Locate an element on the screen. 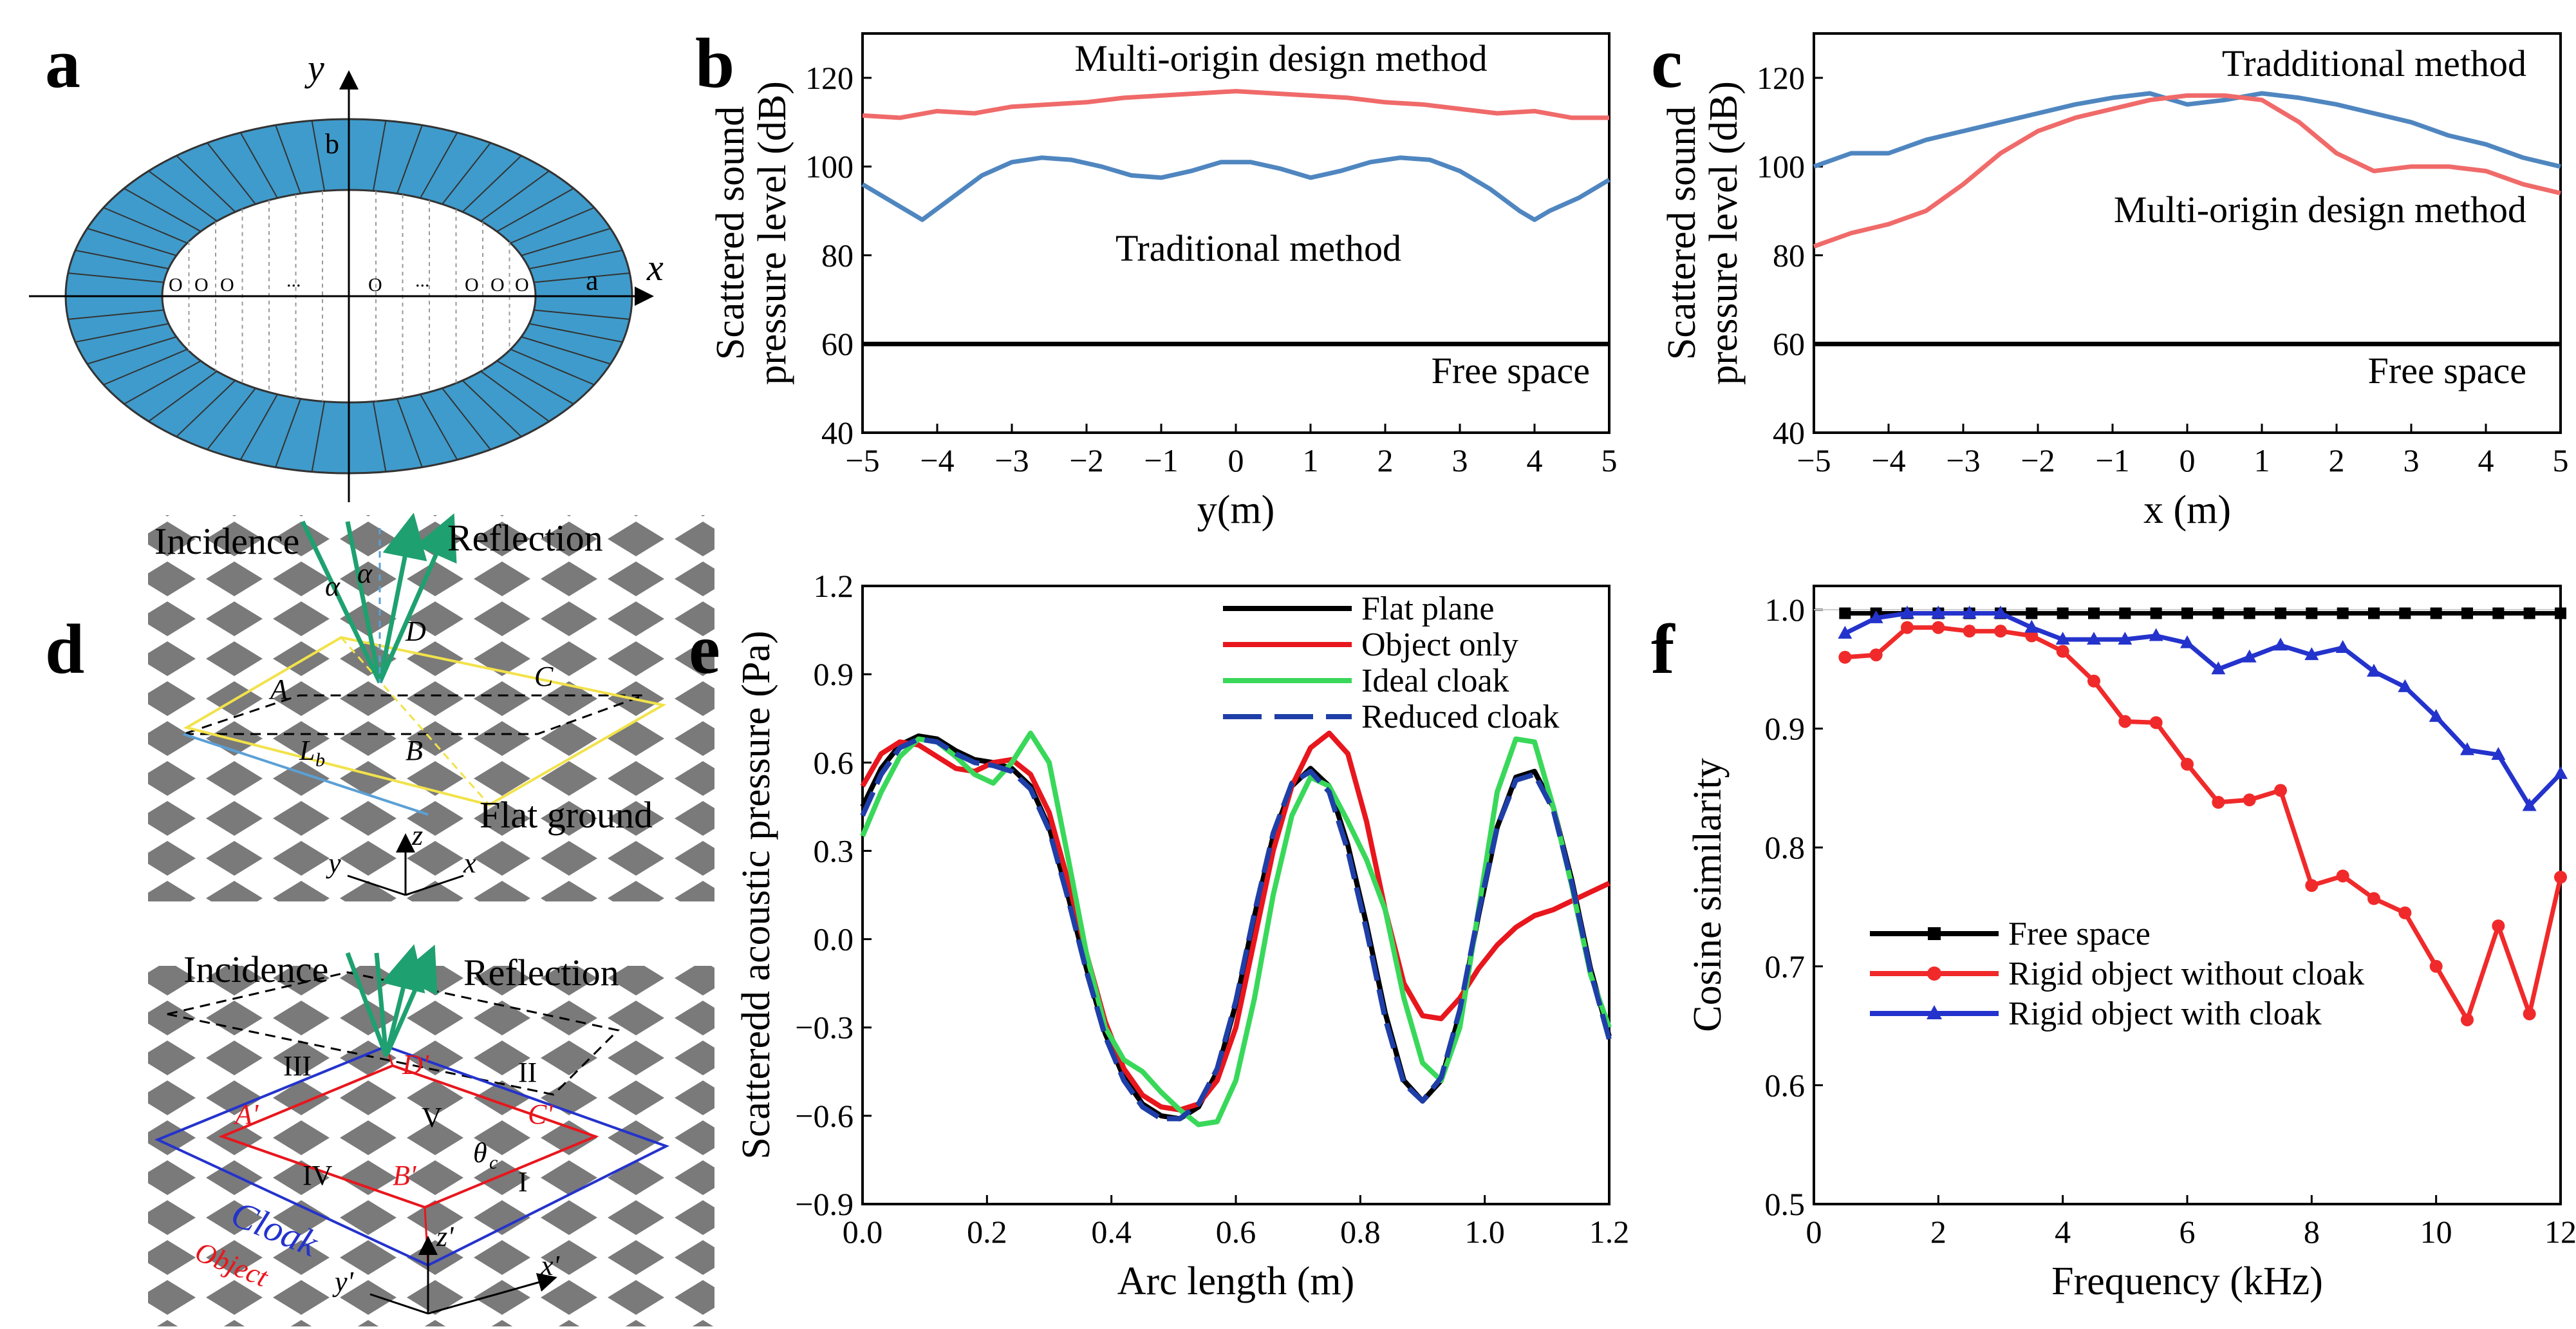  x-tick-label: 0.8 is located at coordinates (1360, 1232).